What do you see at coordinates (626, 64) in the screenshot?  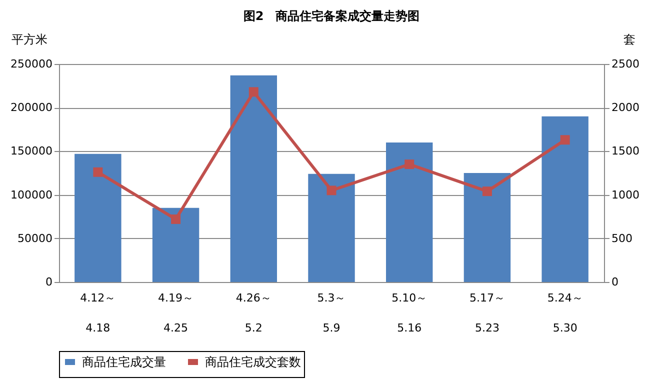 I see `y2-tick-label: 2500` at bounding box center [626, 64].